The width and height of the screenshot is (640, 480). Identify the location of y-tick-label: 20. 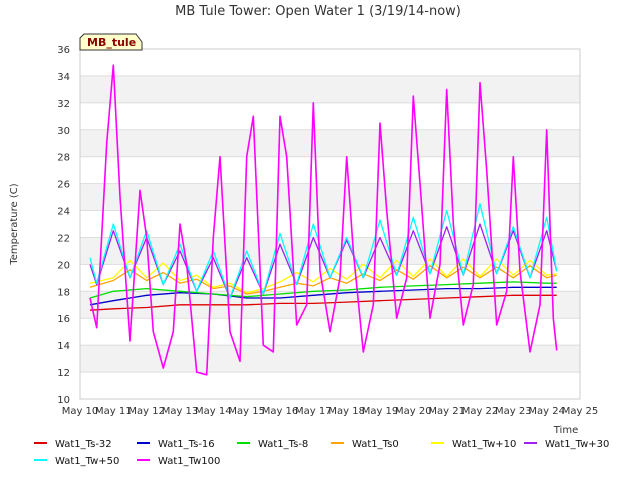
(63, 265).